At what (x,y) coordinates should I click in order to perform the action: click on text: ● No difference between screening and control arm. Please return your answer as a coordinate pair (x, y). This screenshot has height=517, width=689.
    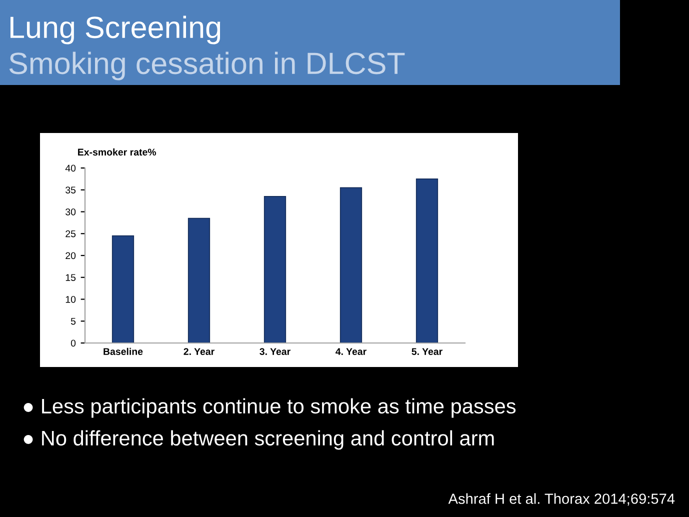
    Looking at the image, I should click on (259, 440).